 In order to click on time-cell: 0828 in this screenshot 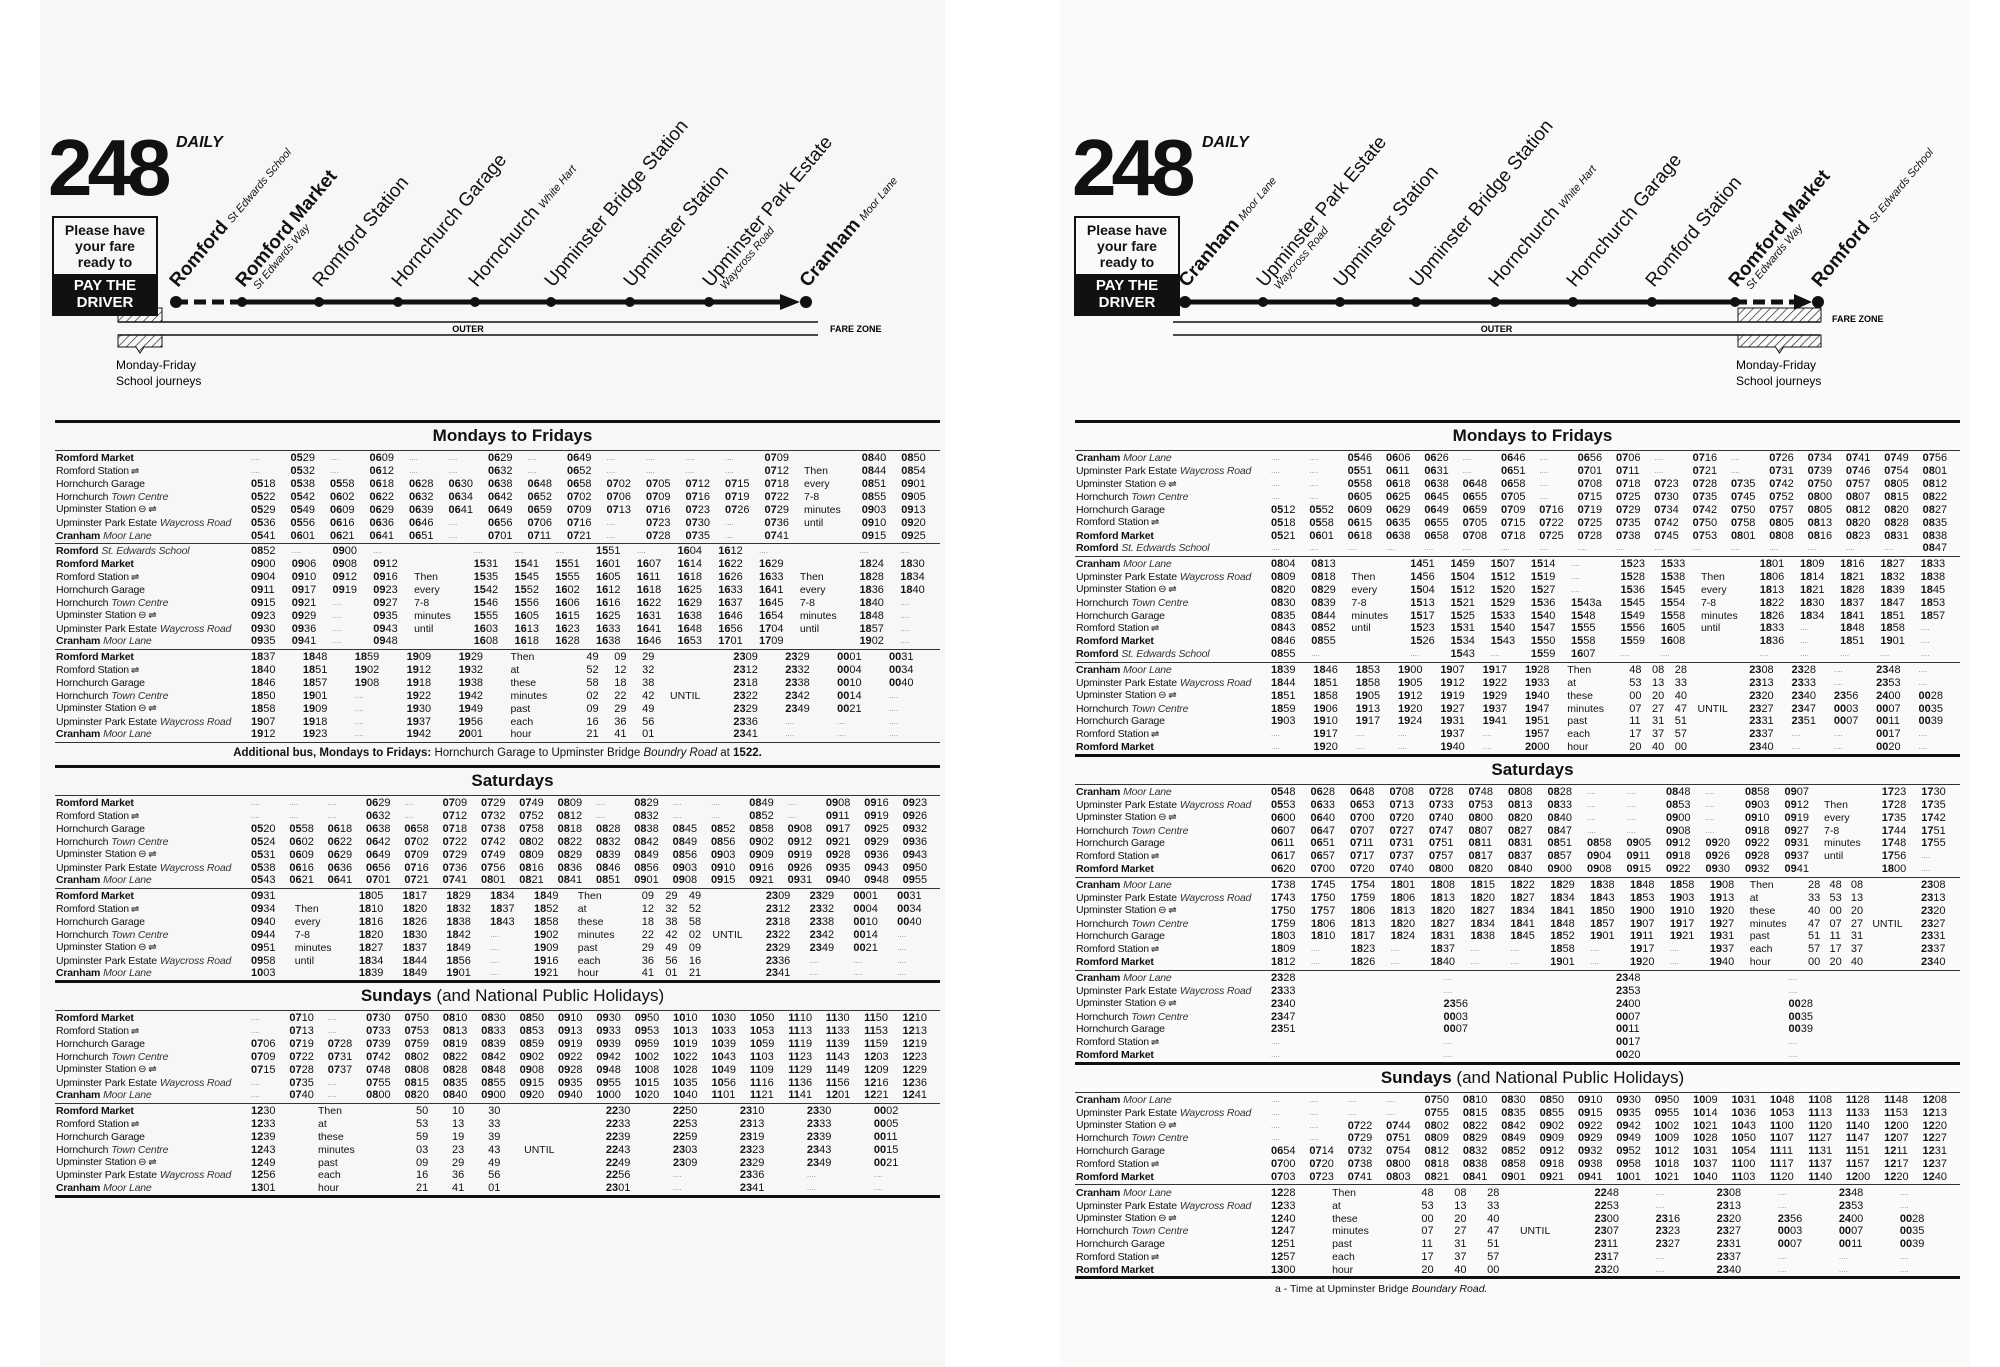, I will do `click(614, 829)`.